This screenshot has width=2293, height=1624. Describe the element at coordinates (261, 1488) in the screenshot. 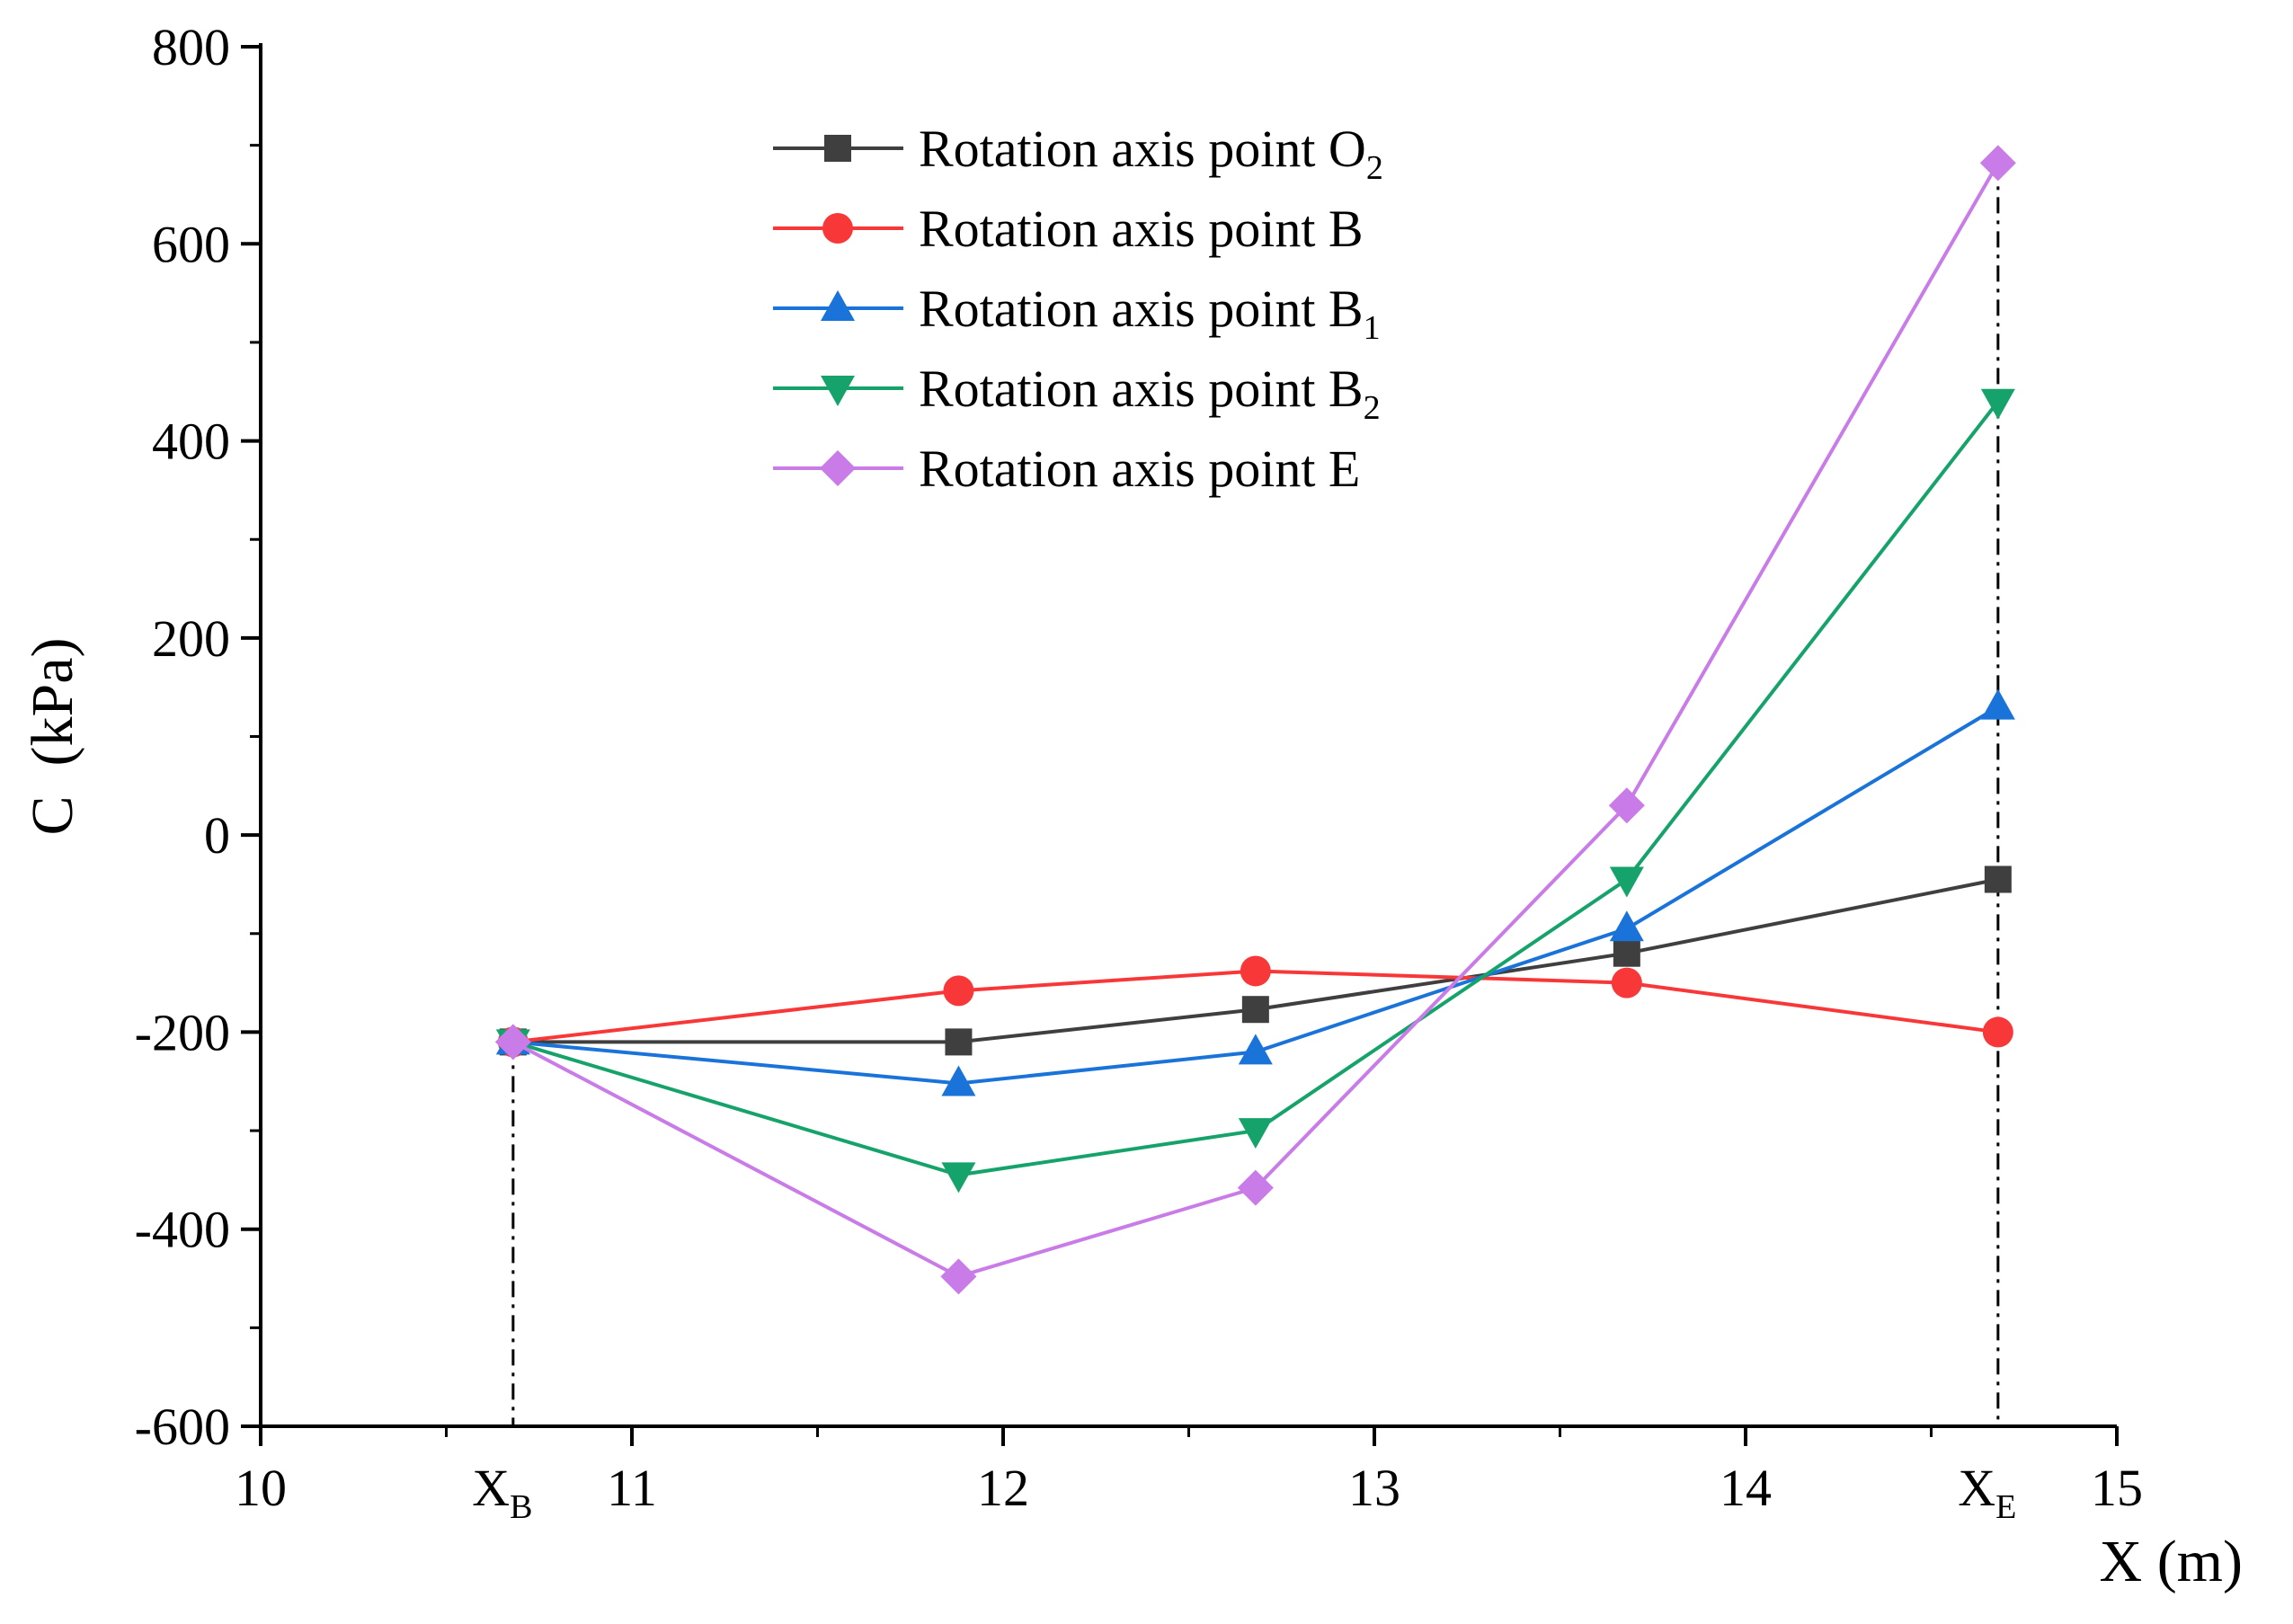

I see `x-tick-label: 10` at that location.